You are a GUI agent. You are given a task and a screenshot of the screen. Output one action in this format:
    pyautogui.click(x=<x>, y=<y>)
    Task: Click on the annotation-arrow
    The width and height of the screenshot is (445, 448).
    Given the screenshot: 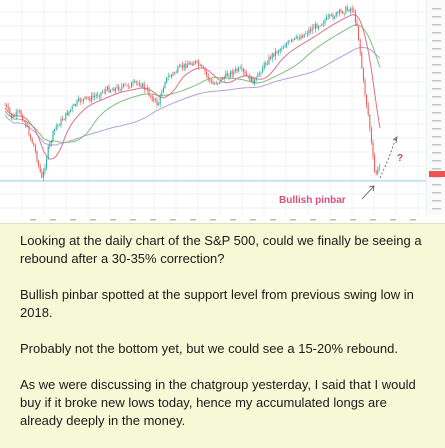 What is the action you would take?
    pyautogui.click(x=368, y=192)
    